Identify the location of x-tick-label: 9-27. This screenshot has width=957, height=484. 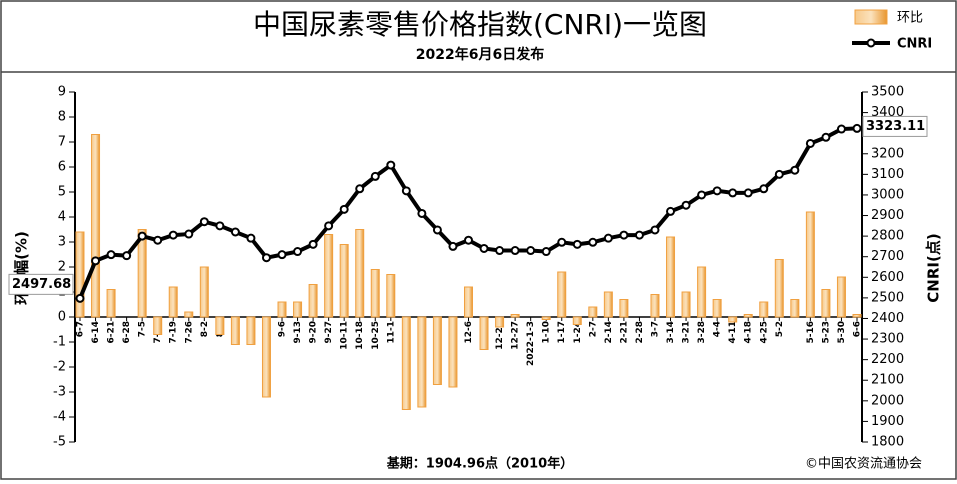
(329, 332).